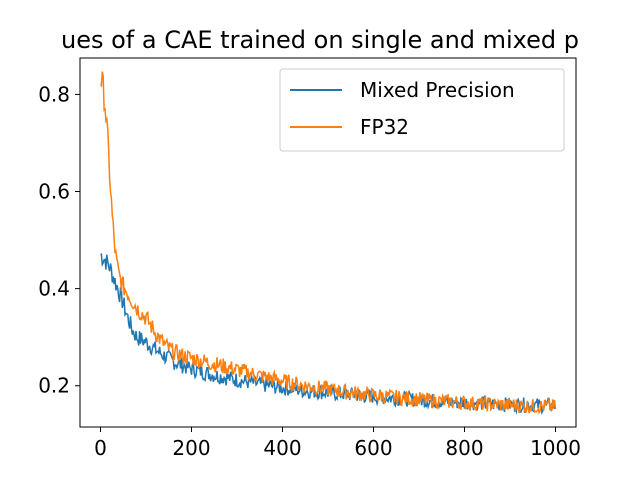 The height and width of the screenshot is (480, 640). Describe the element at coordinates (54, 289) in the screenshot. I see `y-tick-label: 0.4` at that location.